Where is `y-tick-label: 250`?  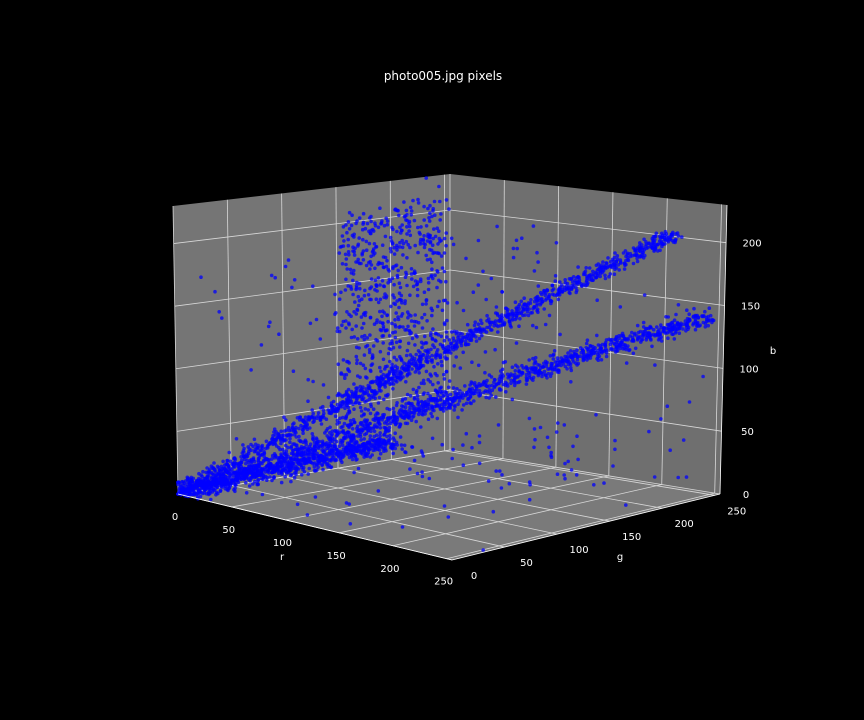 y-tick-label: 250 is located at coordinates (736, 511).